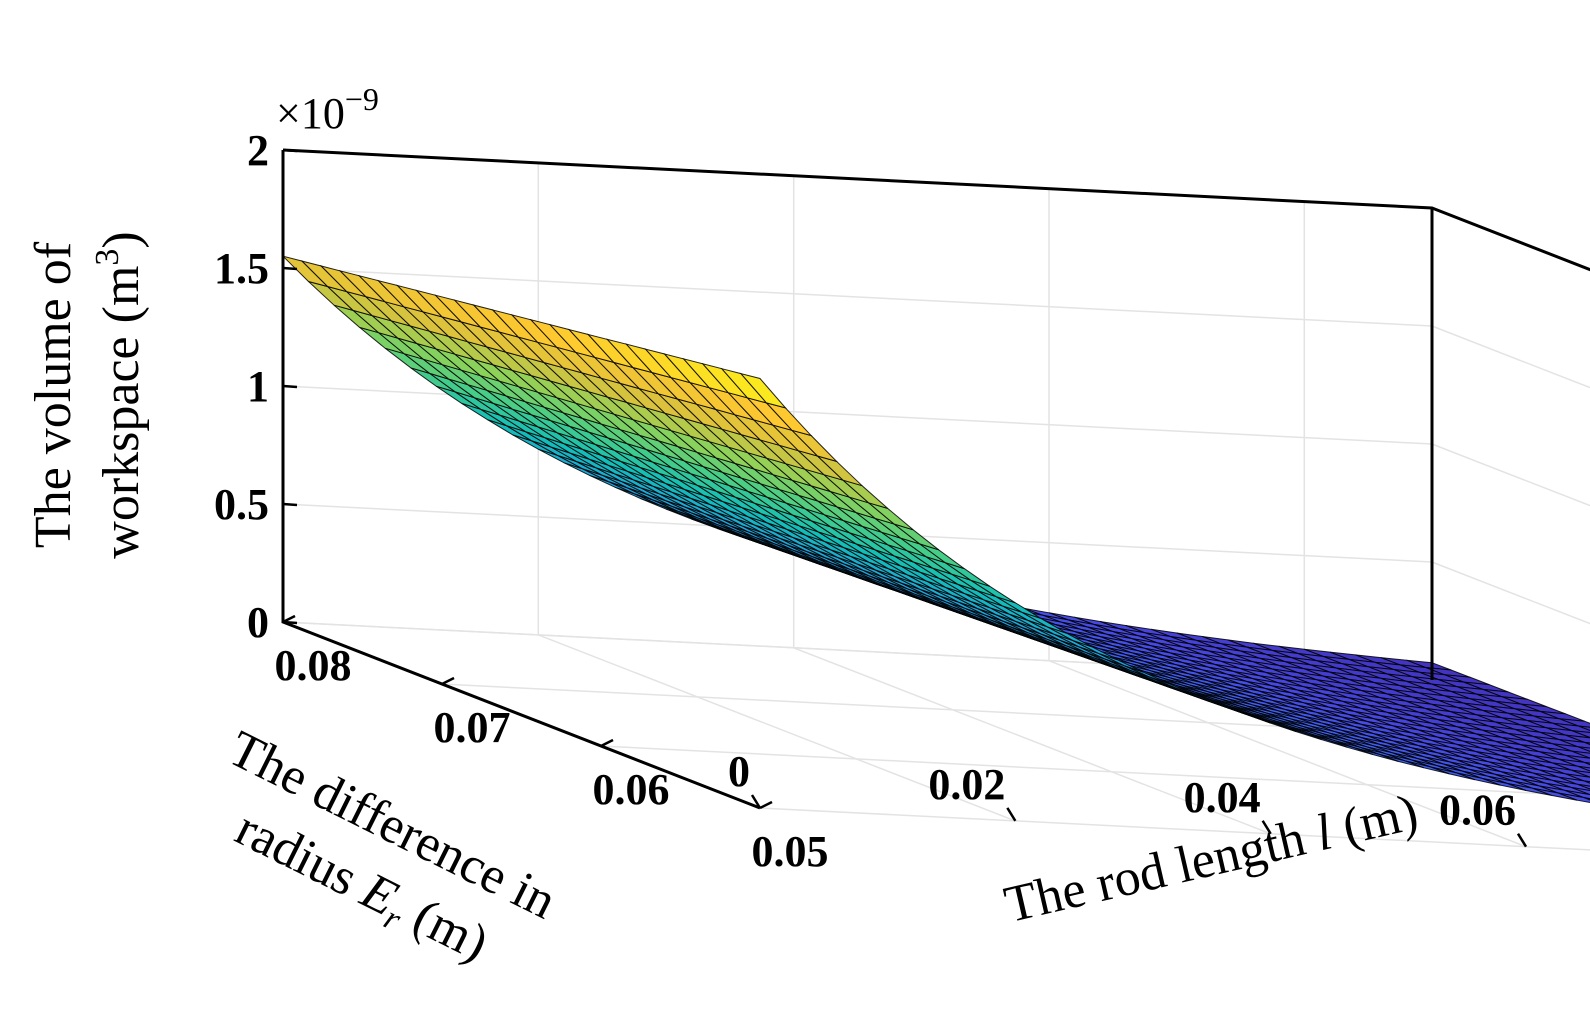  I want to click on y-tick-label: 0.08, so click(313, 665).